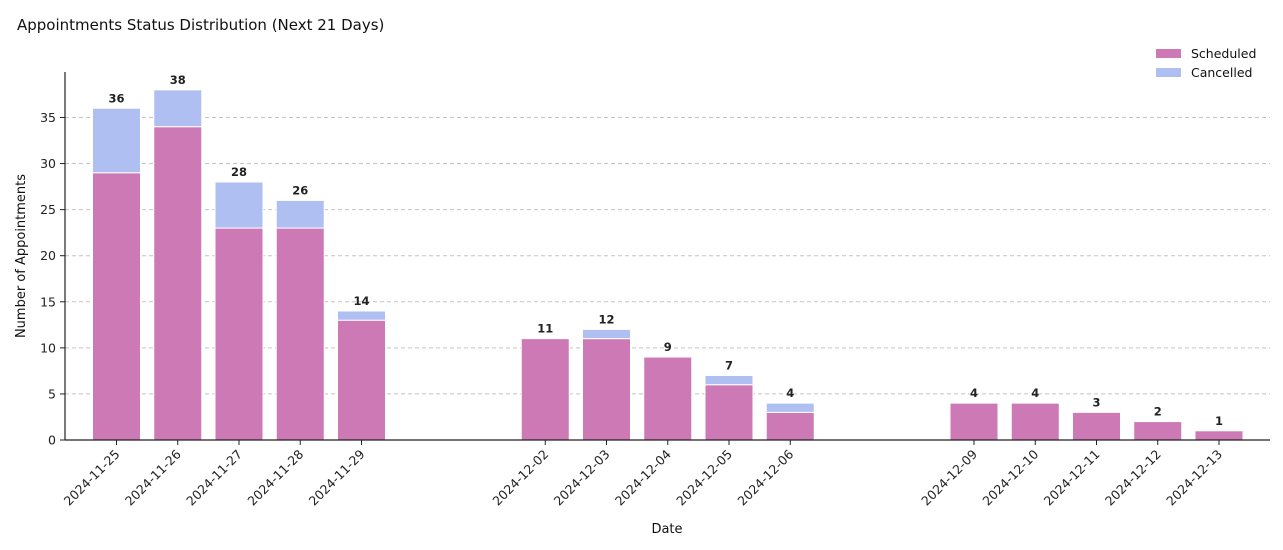  What do you see at coordinates (300, 190) in the screenshot?
I see `data-label: 26` at bounding box center [300, 190].